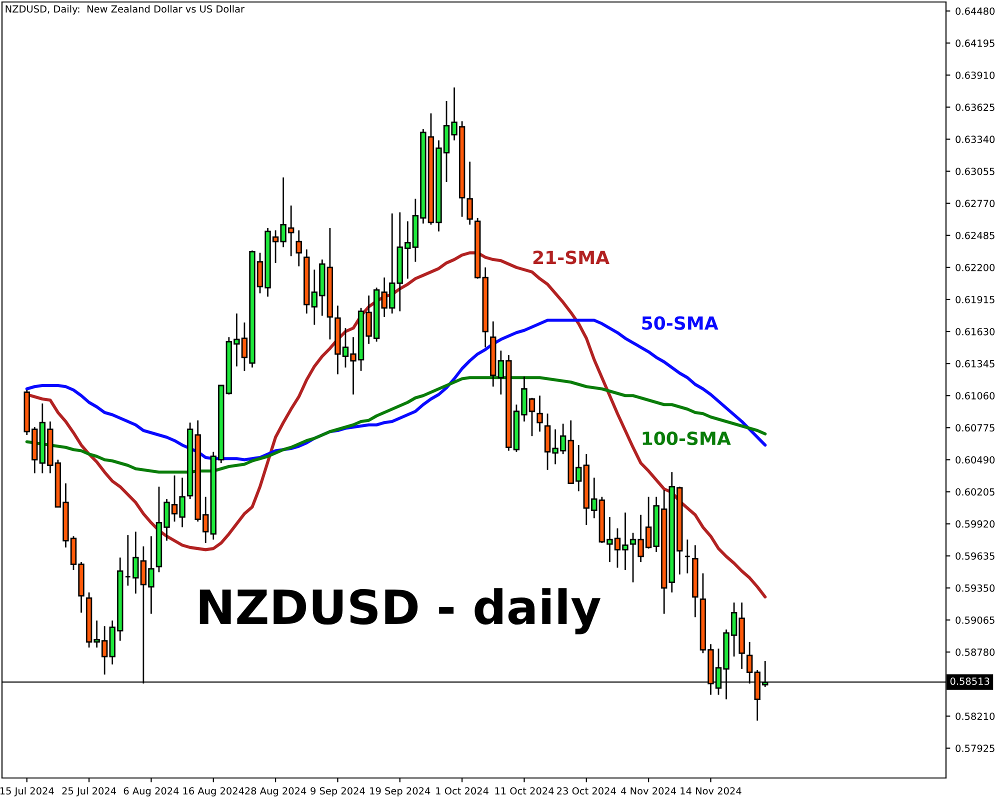 The width and height of the screenshot is (1000, 800). I want to click on x-tick-label: 25 Jul 2024, so click(89, 791).